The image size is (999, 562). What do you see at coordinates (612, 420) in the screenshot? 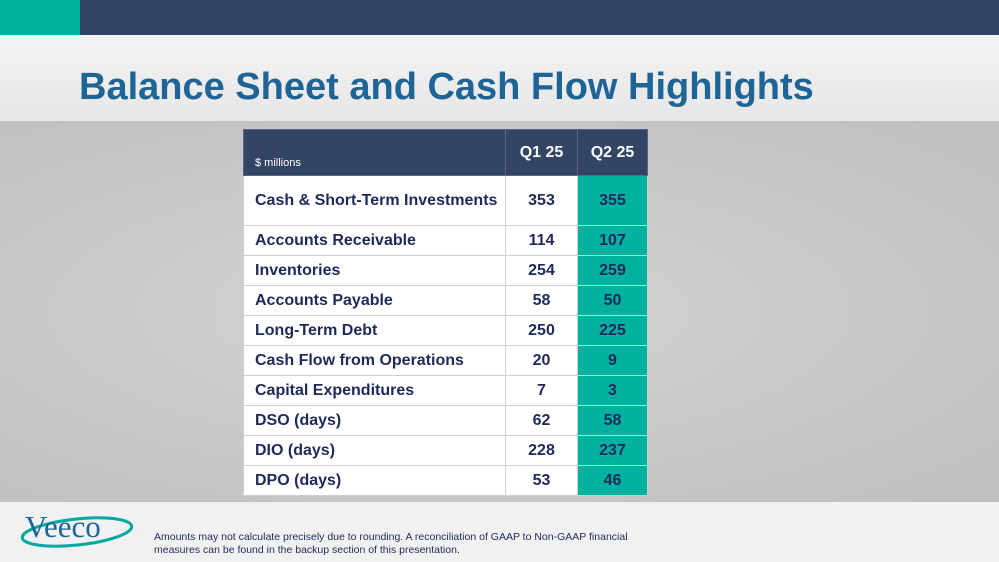
I see `q2-value: 58` at bounding box center [612, 420].